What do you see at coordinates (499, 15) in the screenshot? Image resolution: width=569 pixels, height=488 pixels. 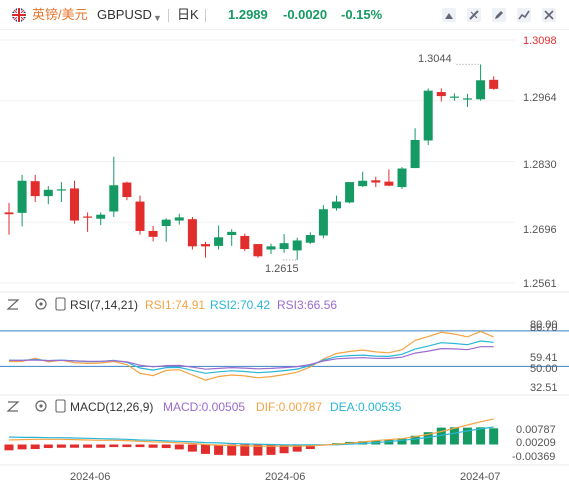 I see `pen-icon` at bounding box center [499, 15].